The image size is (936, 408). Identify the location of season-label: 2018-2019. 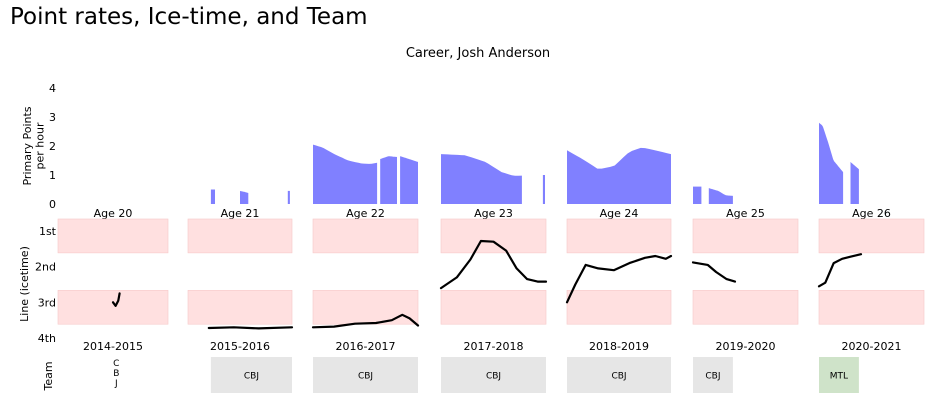
(619, 346).